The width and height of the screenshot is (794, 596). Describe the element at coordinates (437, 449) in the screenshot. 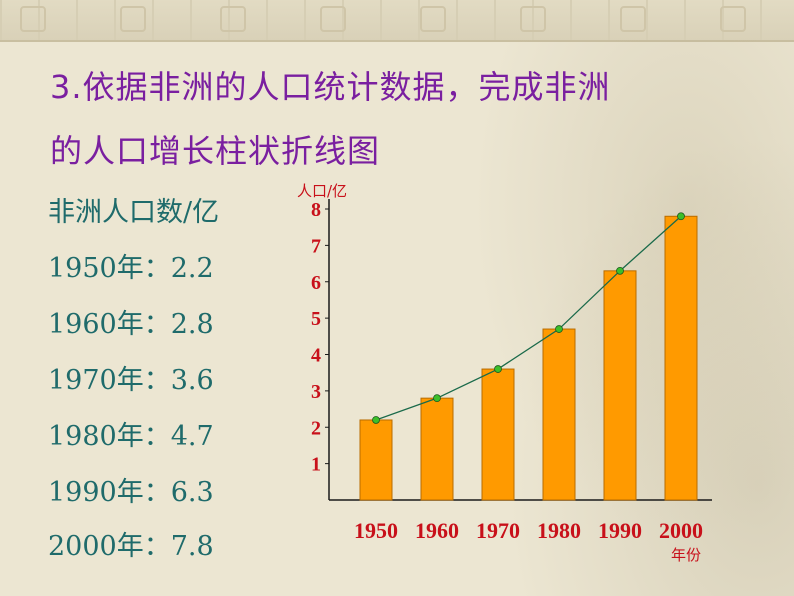

I see `bar-1960` at that location.